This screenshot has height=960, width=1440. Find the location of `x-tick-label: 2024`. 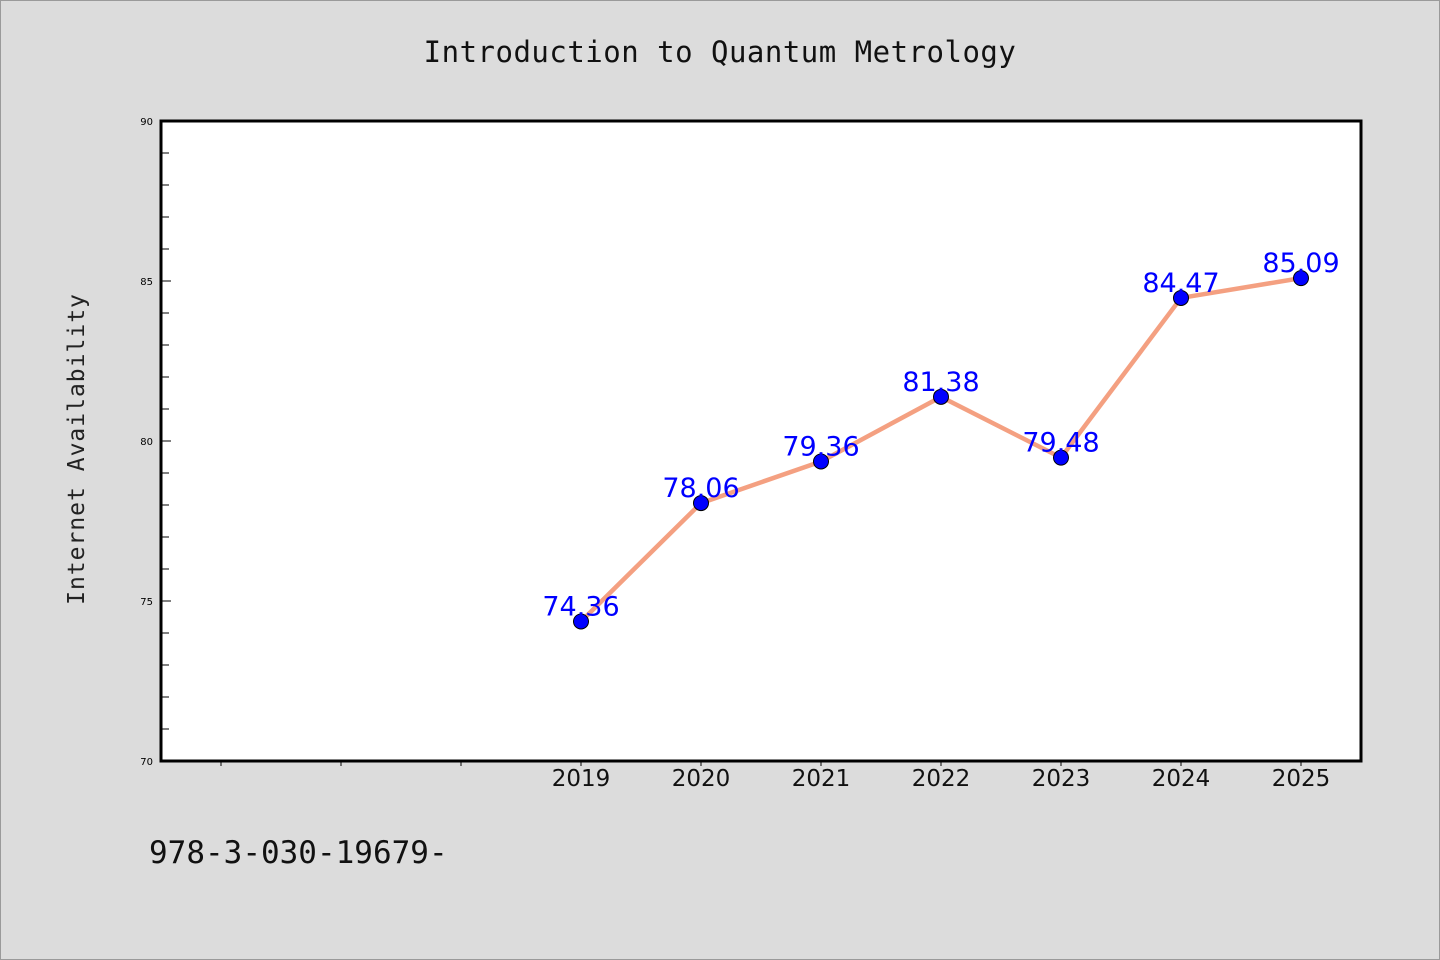

x-tick-label: 2024 is located at coordinates (1181, 779).